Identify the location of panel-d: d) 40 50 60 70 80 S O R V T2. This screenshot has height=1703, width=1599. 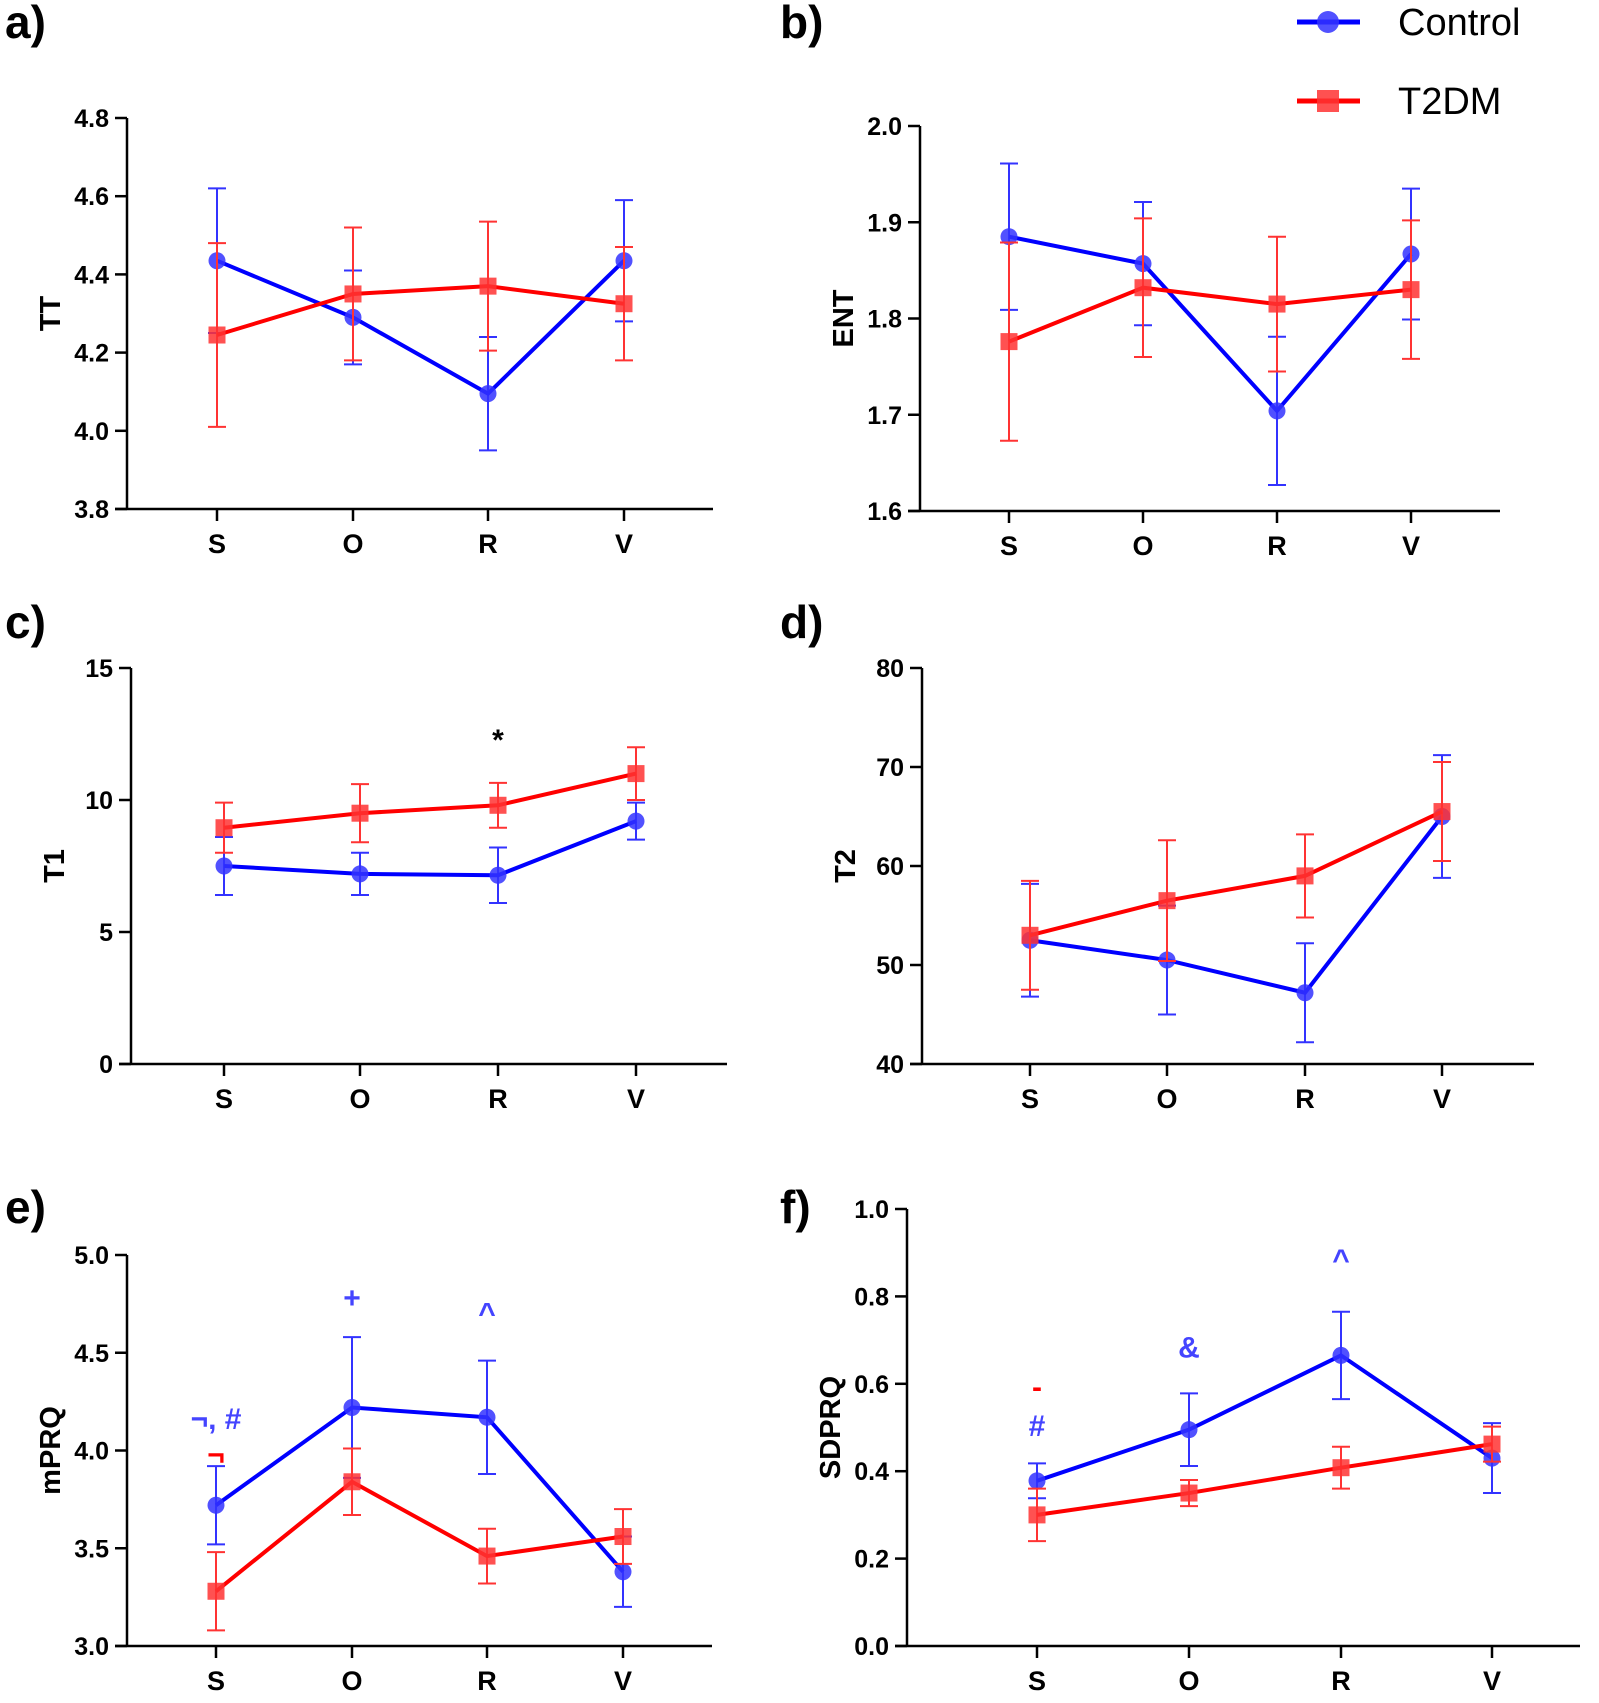
(1157, 855).